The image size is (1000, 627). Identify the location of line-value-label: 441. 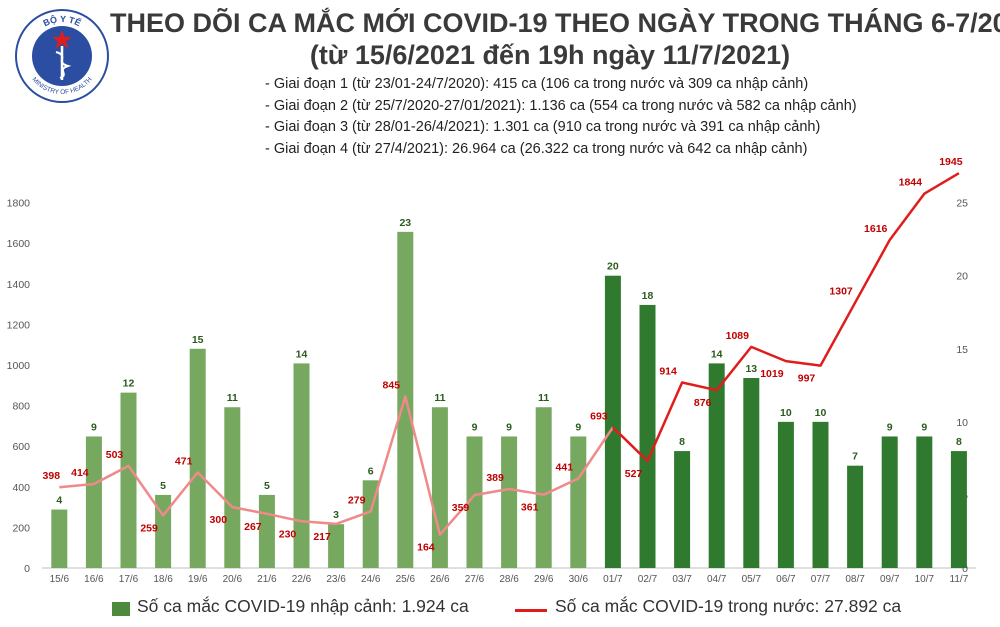
(565, 467).